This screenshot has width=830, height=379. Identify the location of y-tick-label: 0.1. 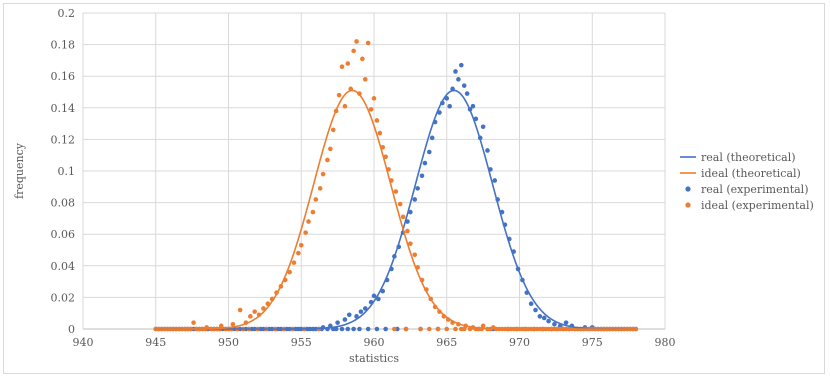
(67, 171).